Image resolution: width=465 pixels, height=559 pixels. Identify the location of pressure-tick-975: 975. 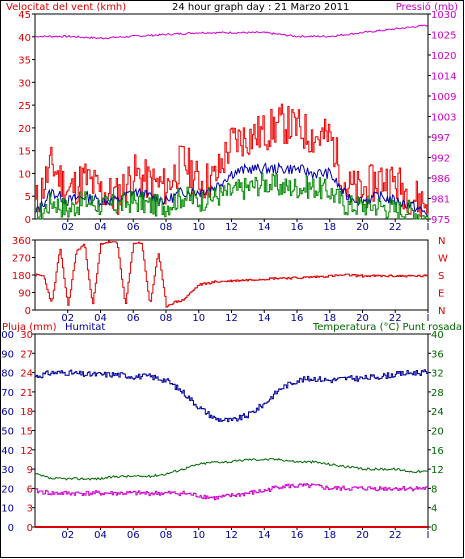
(440, 220).